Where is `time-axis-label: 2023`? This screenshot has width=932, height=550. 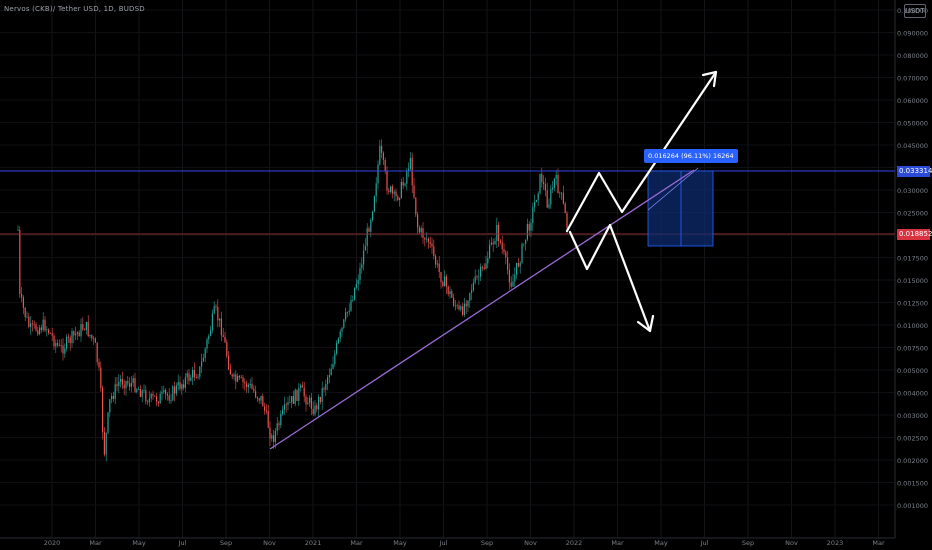
time-axis-label: 2023 is located at coordinates (835, 543).